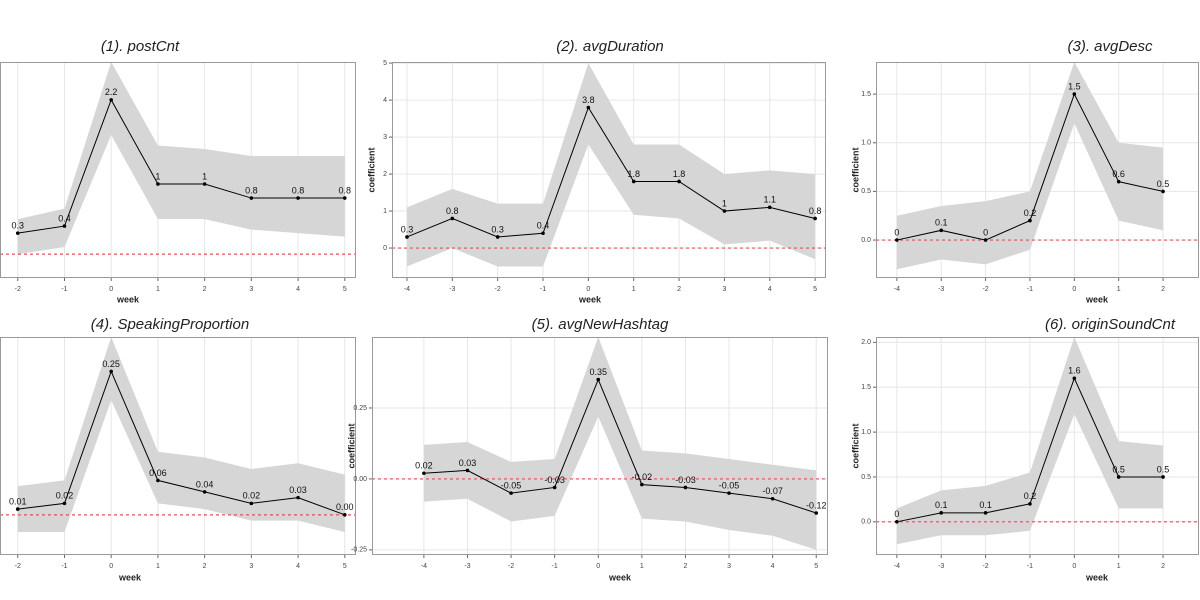 The width and height of the screenshot is (1200, 600). Describe the element at coordinates (679, 174) in the screenshot. I see `value-label: 1.8` at that location.